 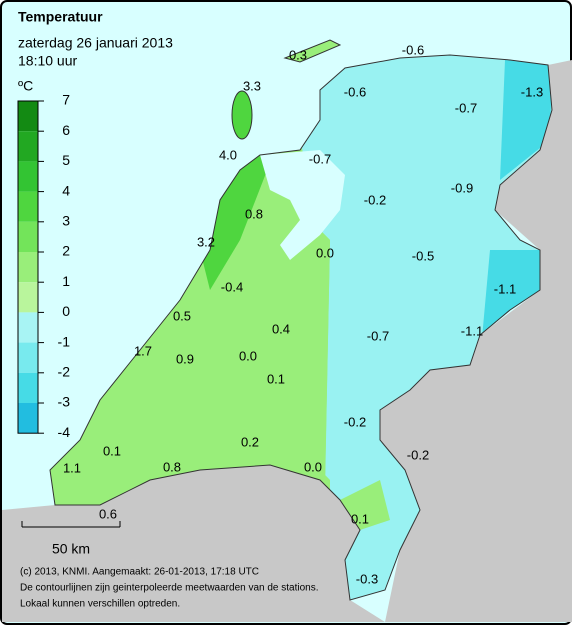 I want to click on legend-label: -2, so click(x=64, y=372).